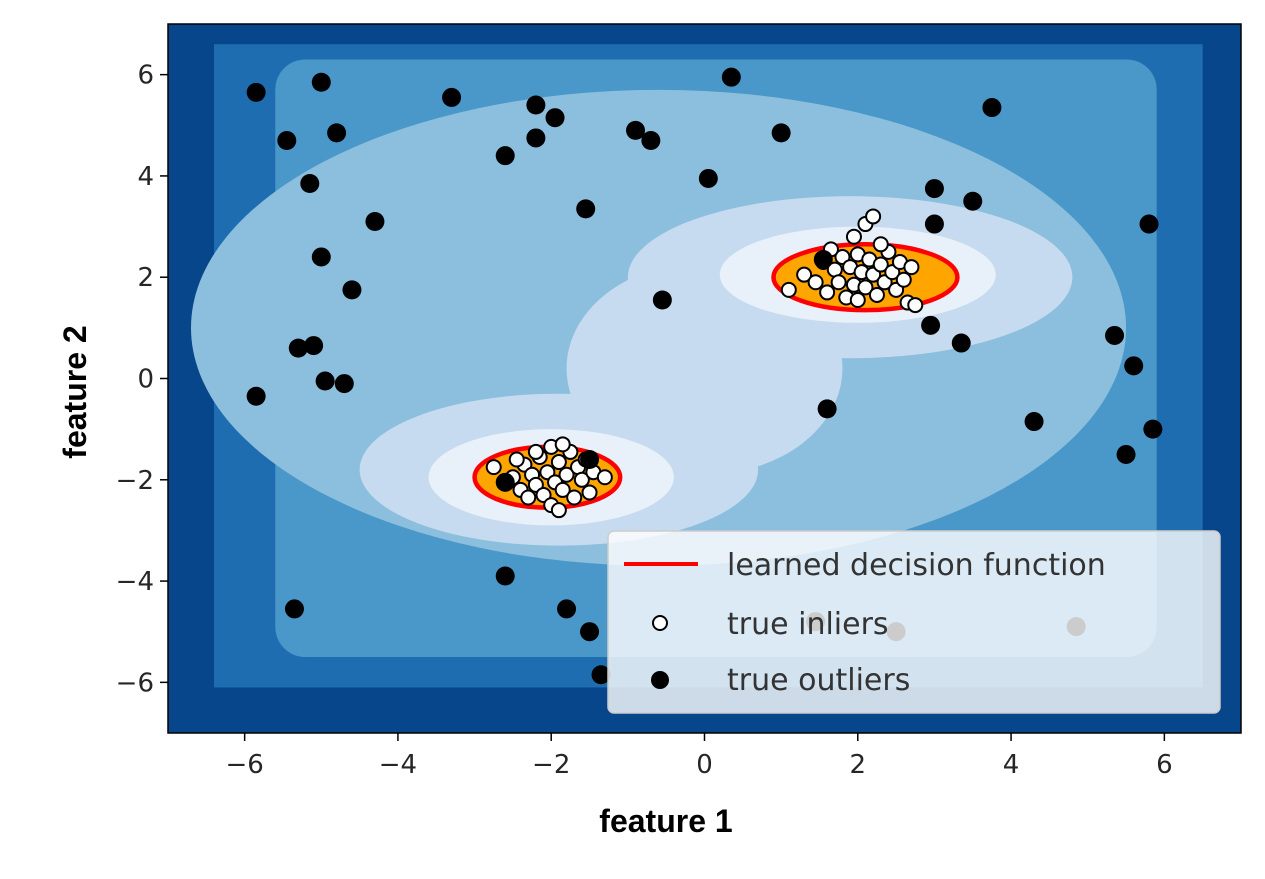  What do you see at coordinates (145, 278) in the screenshot?
I see `y-tick-label: 2` at bounding box center [145, 278].